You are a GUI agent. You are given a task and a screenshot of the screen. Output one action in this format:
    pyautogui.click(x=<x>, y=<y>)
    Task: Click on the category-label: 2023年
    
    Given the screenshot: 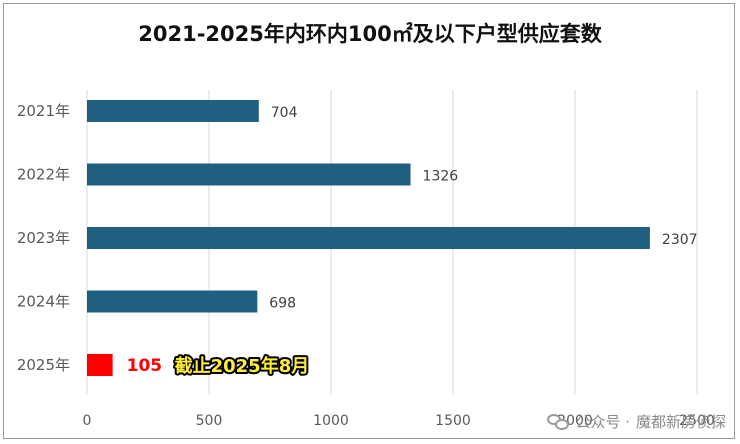 What is the action you would take?
    pyautogui.click(x=43, y=238)
    